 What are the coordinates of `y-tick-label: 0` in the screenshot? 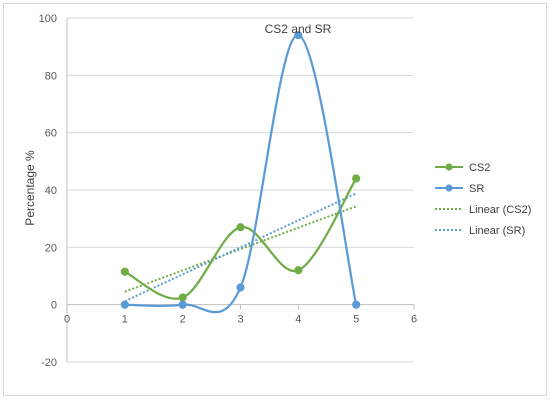 It's located at (54, 306).